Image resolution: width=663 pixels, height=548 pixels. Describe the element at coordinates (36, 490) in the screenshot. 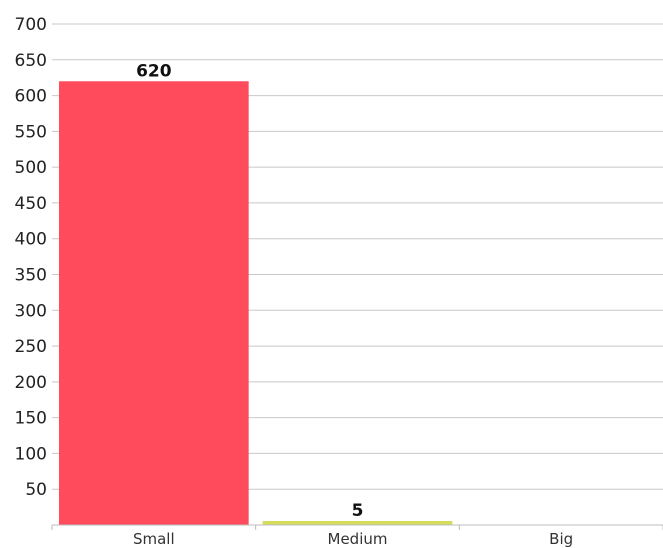

I see `y-tick-label: 50` at that location.